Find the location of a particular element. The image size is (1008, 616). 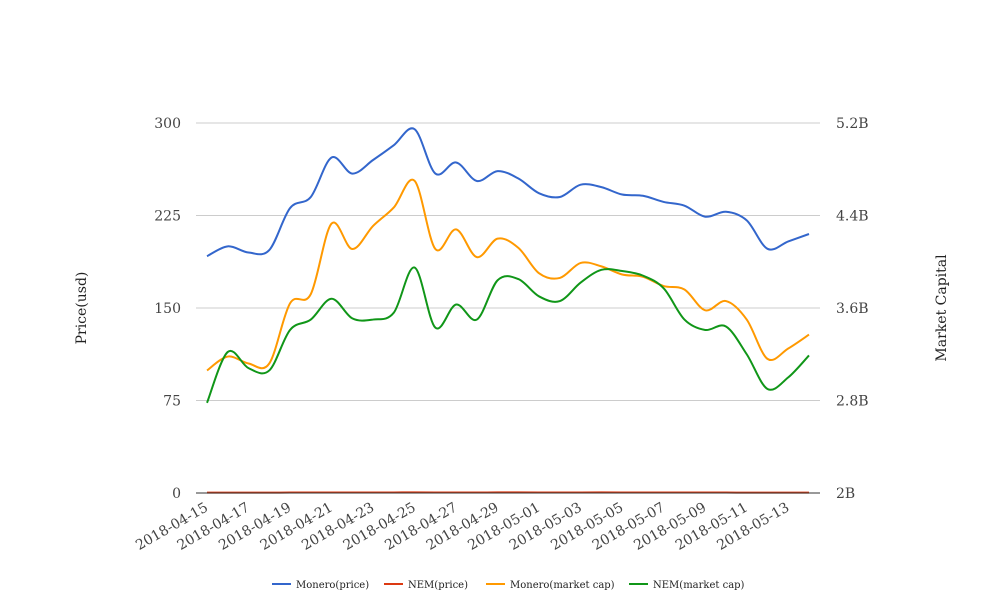

right-y-axis-ticks: 2B 2.8B 3.6B 4.4B 5.2B is located at coordinates (852, 309).